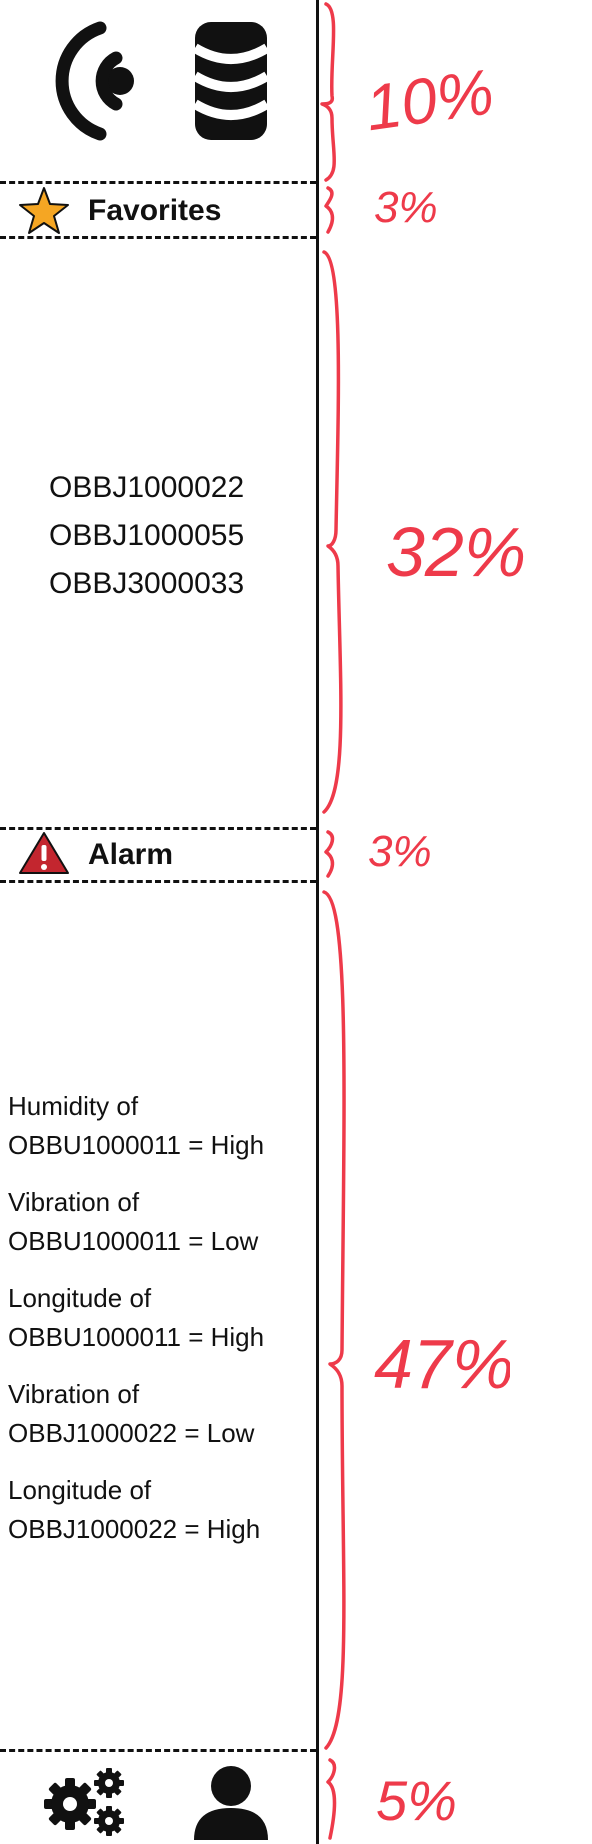  I want to click on wireless-icon, so click(92, 81).